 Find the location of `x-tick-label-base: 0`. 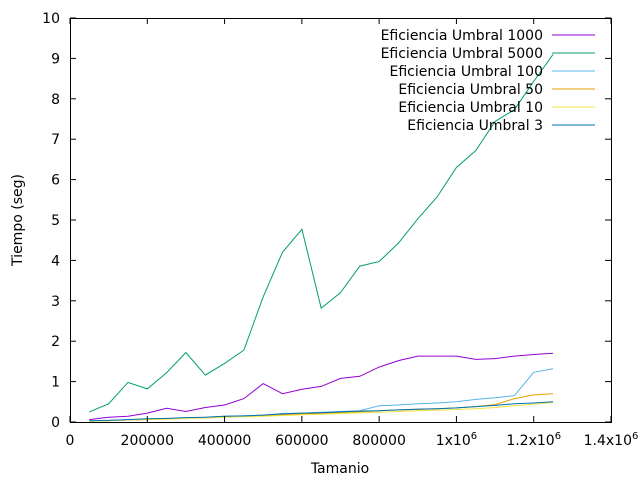

x-tick-label-base: 0 is located at coordinates (70, 441).